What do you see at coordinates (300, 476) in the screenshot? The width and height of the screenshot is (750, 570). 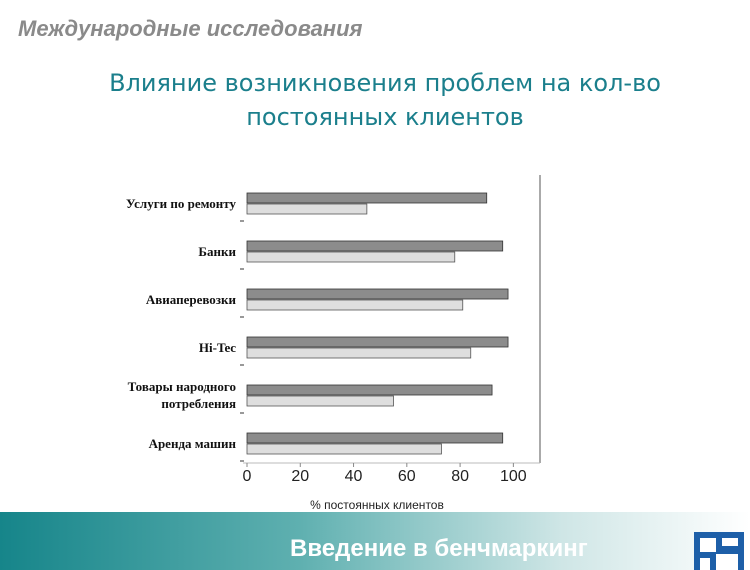 I see `x-tick-label: 20` at bounding box center [300, 476].